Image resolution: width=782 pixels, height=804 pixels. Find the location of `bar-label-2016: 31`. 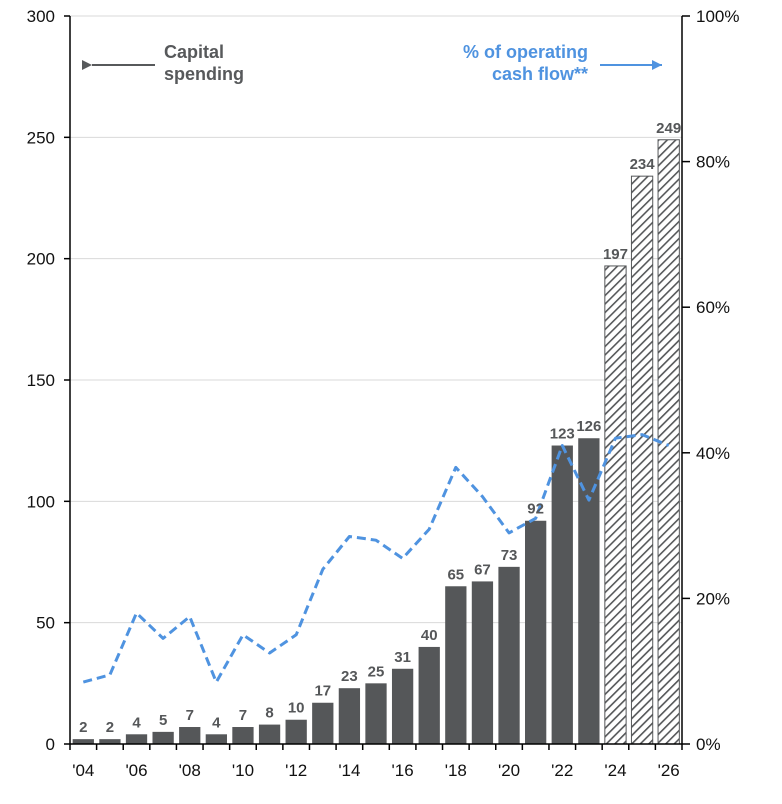

bar-label-2016: 31 is located at coordinates (402, 657).